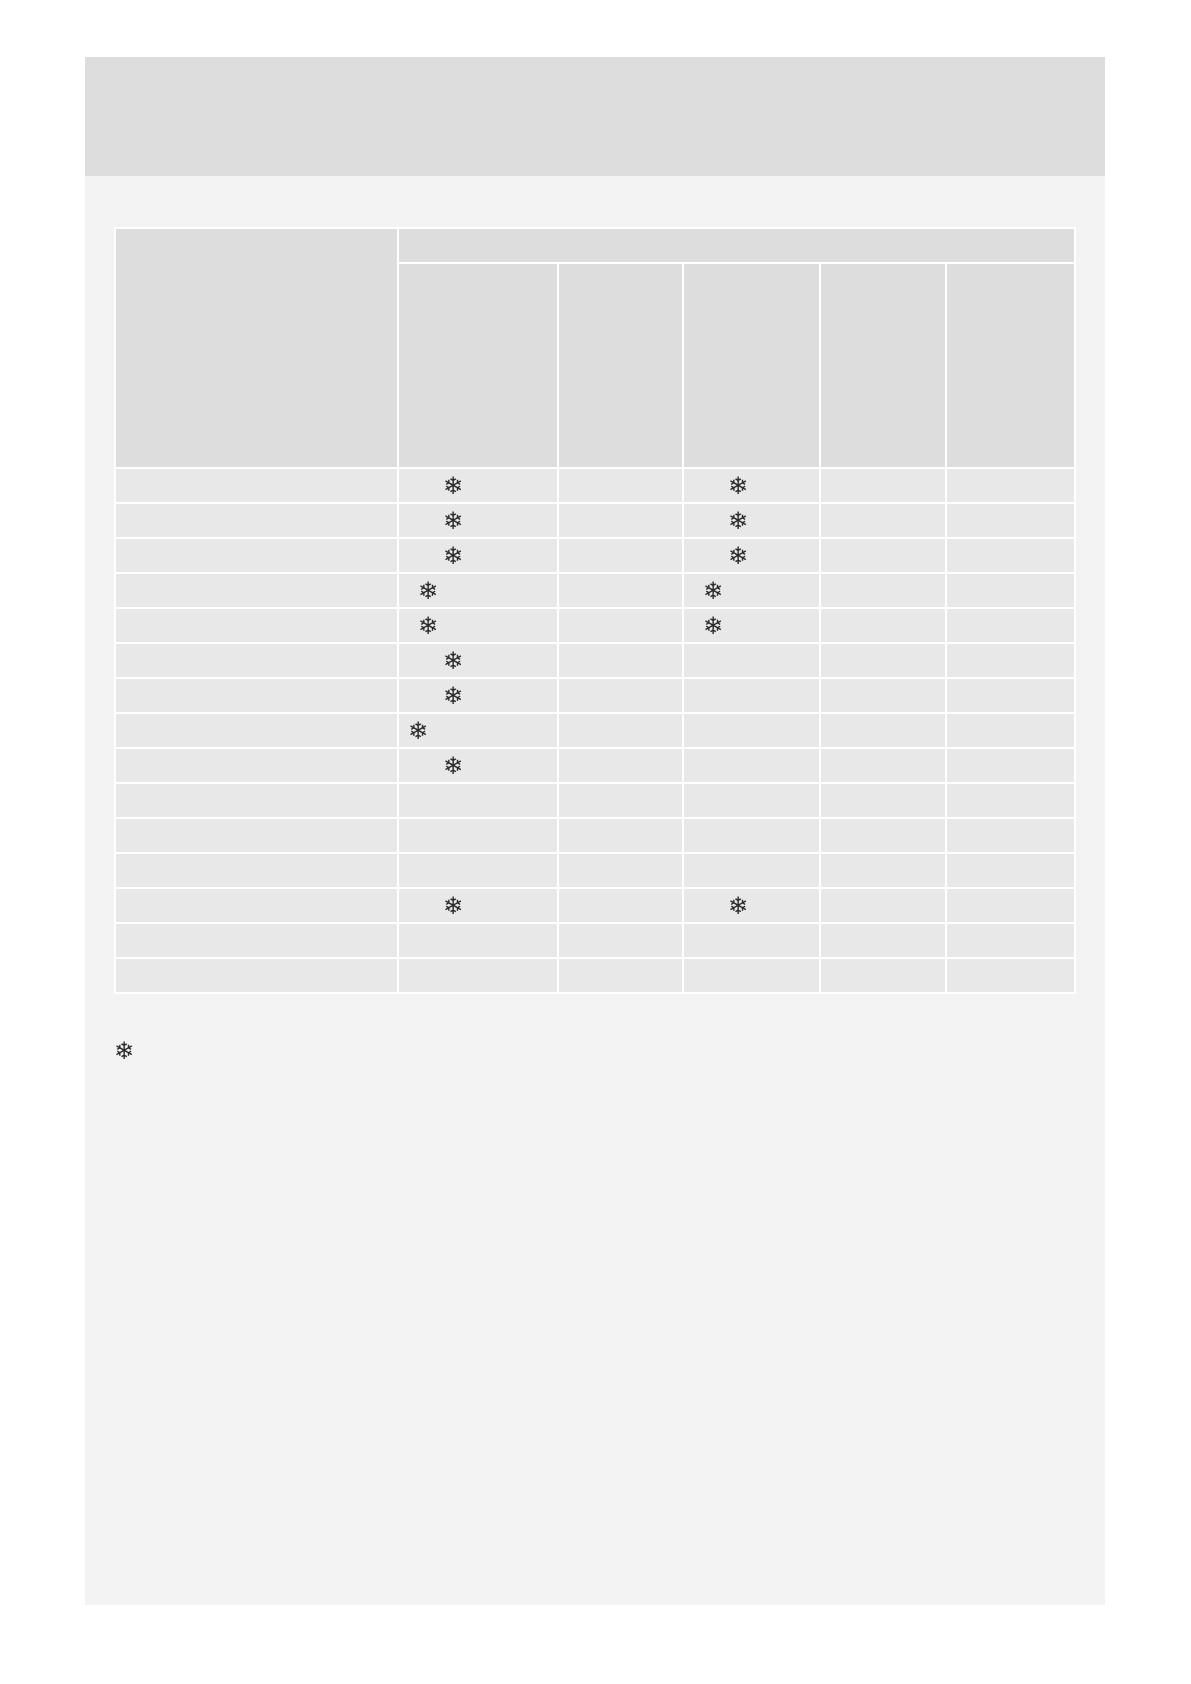 Image resolution: width=1191 pixels, height=1684 pixels. What do you see at coordinates (124, 1051) in the screenshot?
I see `footnote-snowflake-icon: ❄` at bounding box center [124, 1051].